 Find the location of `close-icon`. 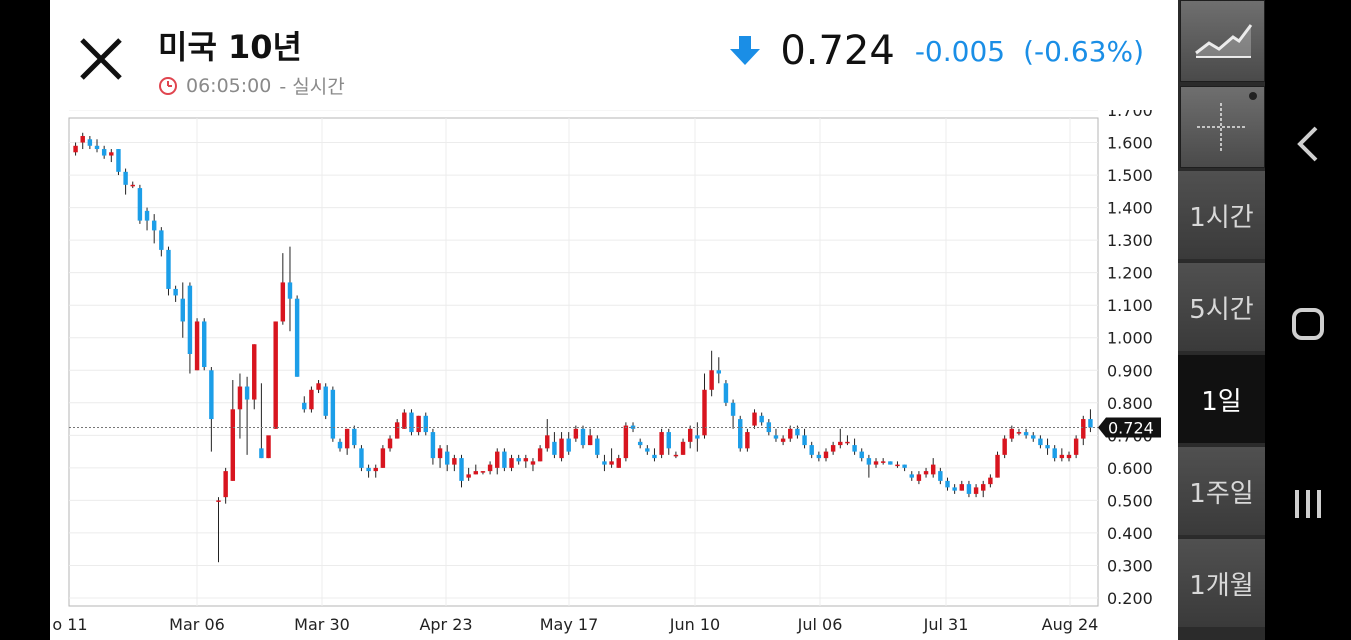

close-icon is located at coordinates (101, 59).